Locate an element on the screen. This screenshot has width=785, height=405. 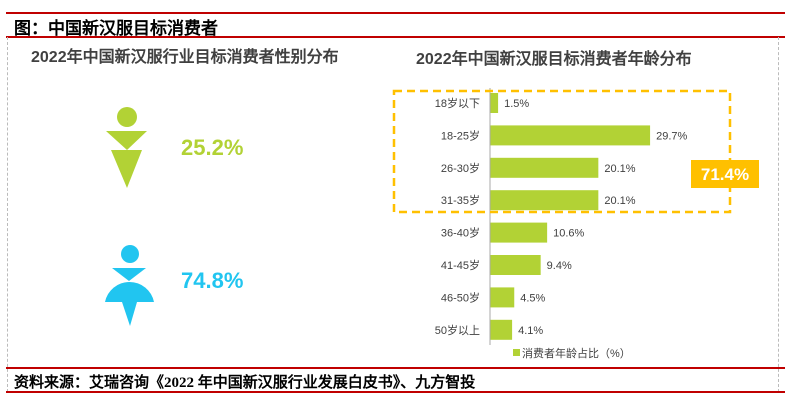
category-label: 50岁以上 is located at coordinates (457, 330).